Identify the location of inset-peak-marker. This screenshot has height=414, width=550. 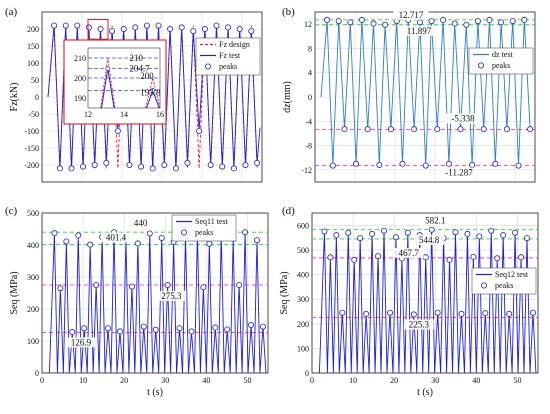
(108, 68).